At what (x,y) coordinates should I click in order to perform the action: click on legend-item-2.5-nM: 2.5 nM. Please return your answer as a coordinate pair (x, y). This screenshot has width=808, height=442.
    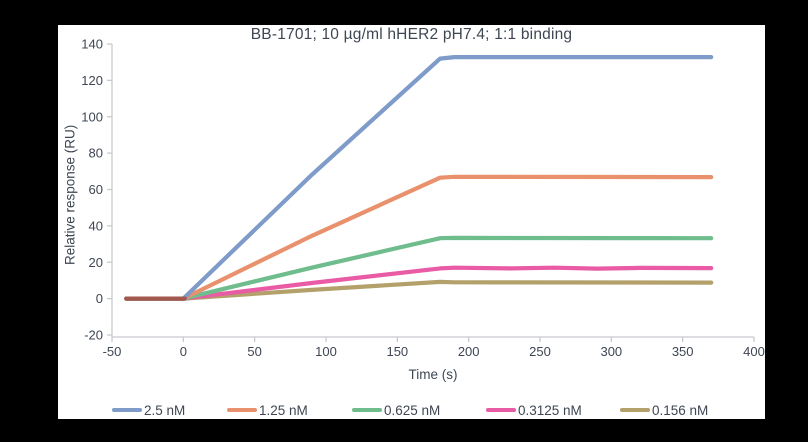
    Looking at the image, I should click on (148, 410).